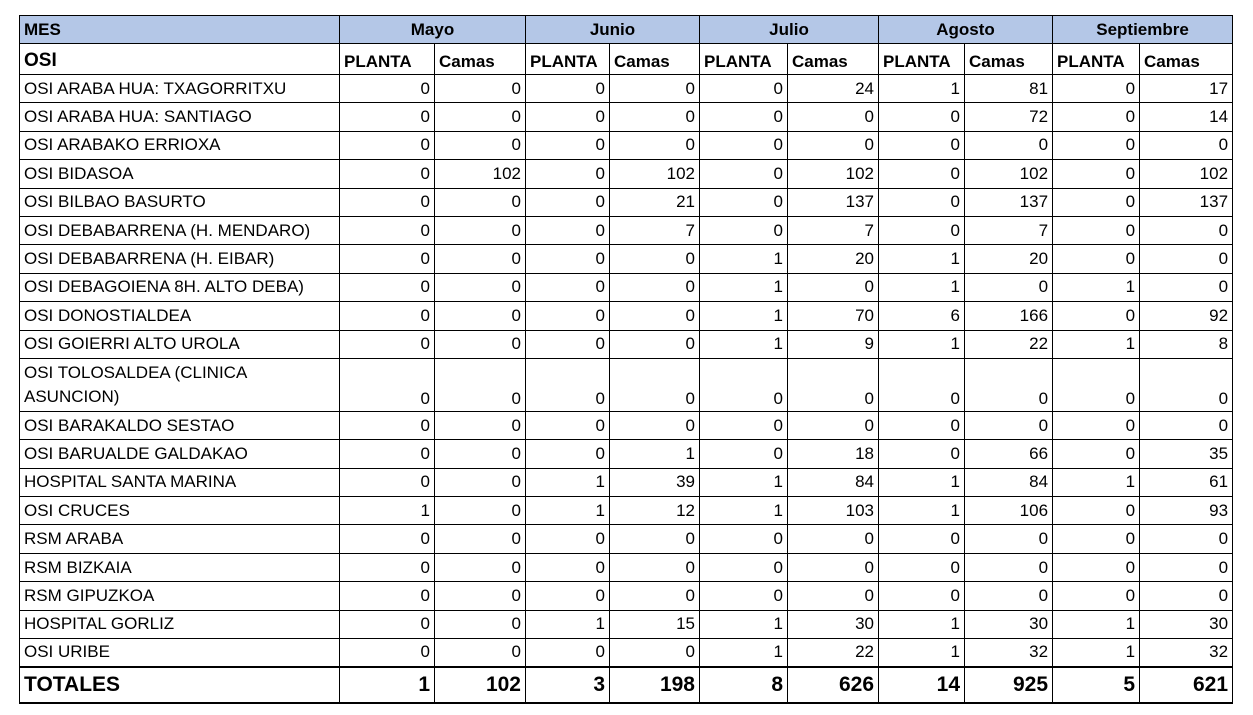  What do you see at coordinates (1186, 316) in the screenshot?
I see `camas-cell: 92` at bounding box center [1186, 316].